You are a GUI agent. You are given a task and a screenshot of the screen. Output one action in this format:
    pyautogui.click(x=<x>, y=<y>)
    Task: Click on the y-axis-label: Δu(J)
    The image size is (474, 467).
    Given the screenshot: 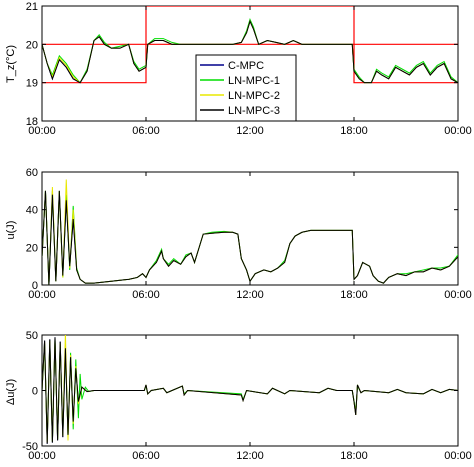 What is the action you would take?
    pyautogui.click(x=11, y=392)
    